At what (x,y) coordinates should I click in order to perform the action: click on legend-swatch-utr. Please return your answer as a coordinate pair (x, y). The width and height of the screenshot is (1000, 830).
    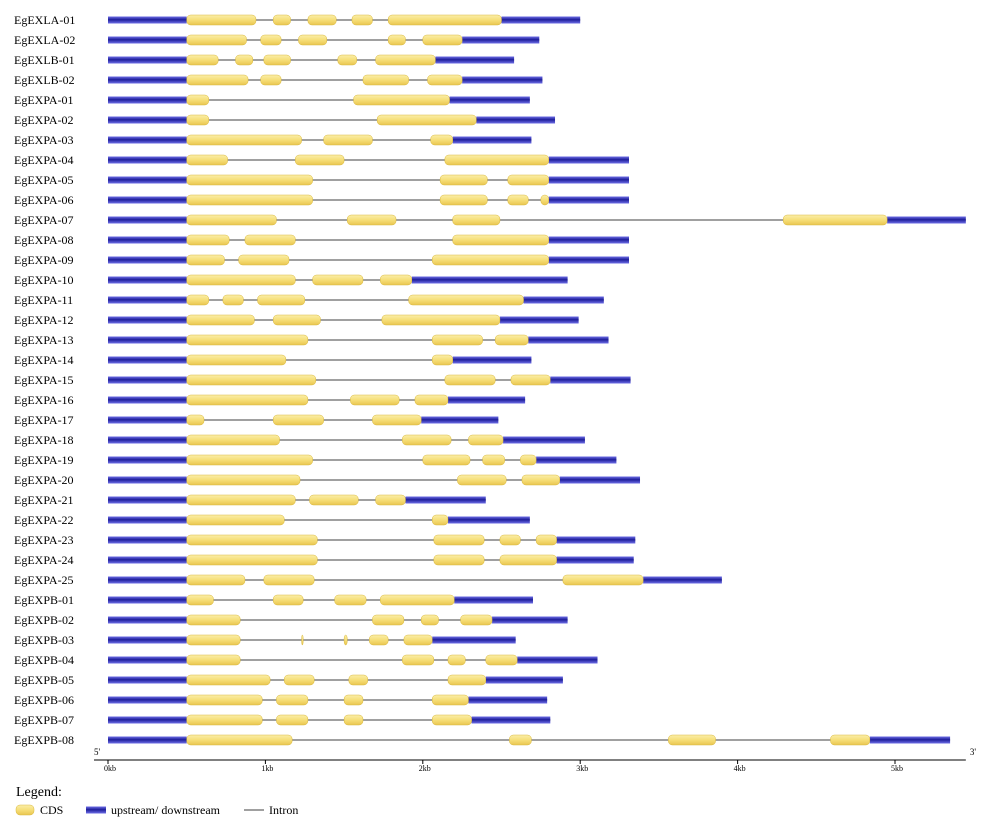
    Looking at the image, I should click on (96, 810).